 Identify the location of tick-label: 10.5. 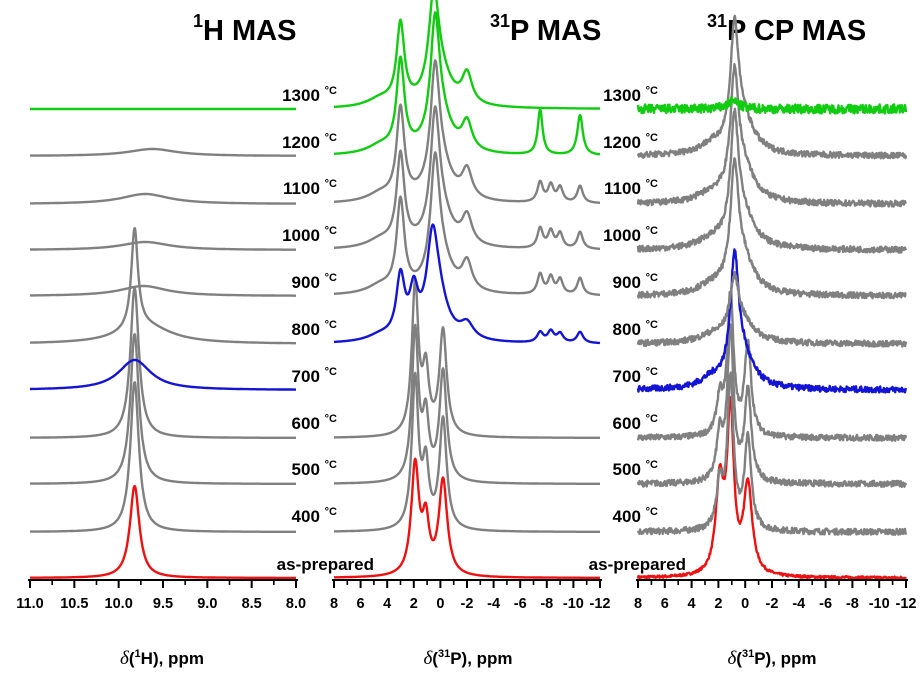
(74, 604).